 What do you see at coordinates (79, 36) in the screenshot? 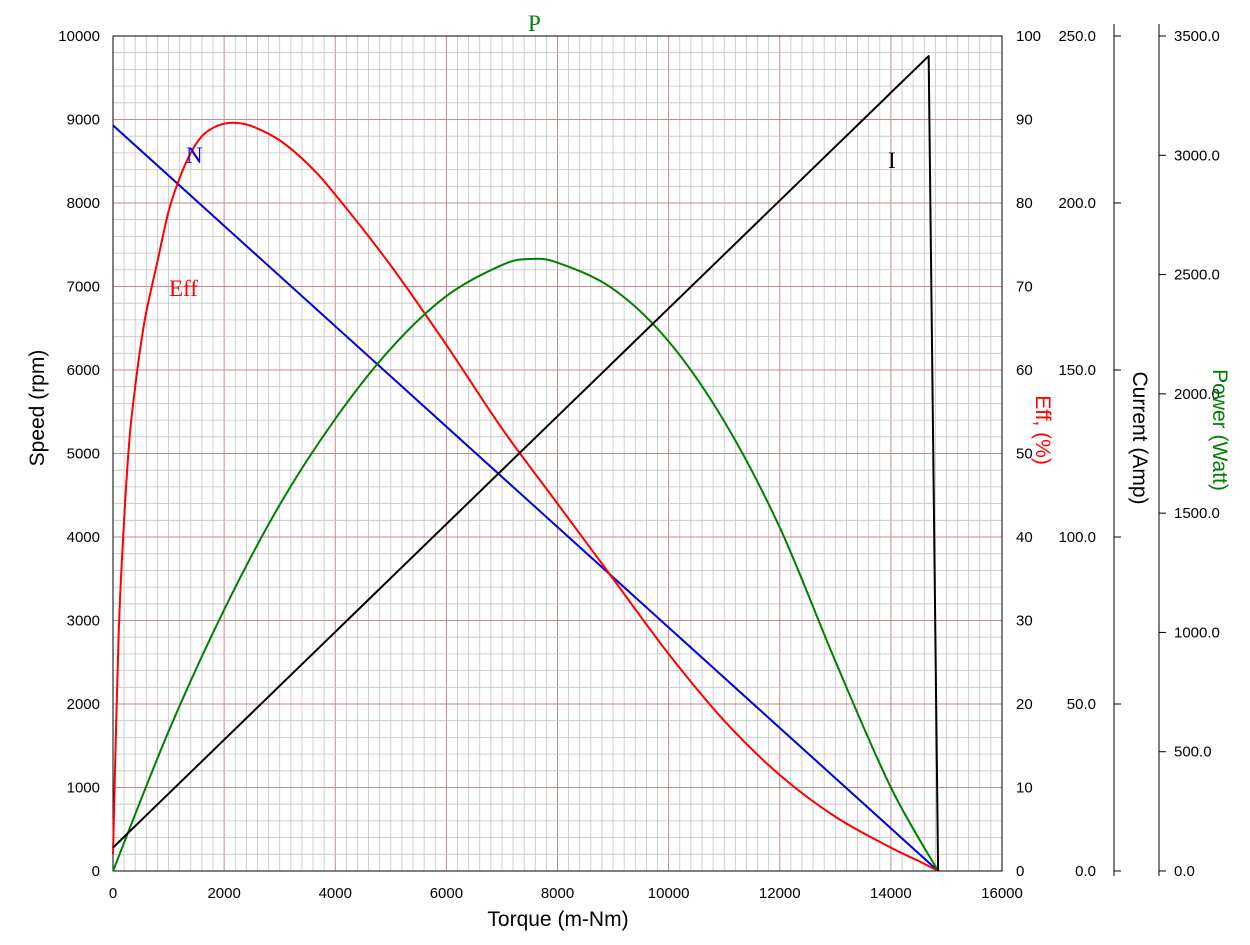
I see `speed-tick-label: 10000` at bounding box center [79, 36].